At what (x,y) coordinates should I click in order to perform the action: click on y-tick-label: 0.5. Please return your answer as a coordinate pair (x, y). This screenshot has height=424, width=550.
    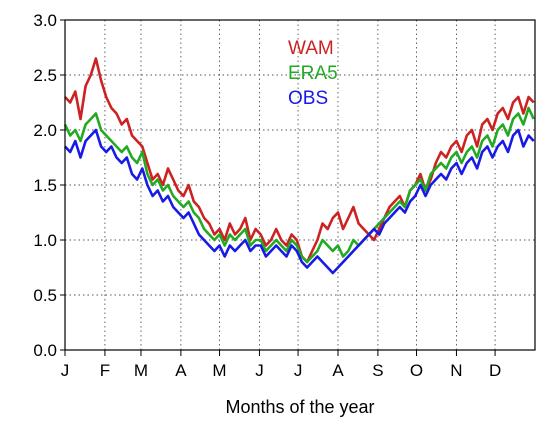
    Looking at the image, I should click on (45, 295).